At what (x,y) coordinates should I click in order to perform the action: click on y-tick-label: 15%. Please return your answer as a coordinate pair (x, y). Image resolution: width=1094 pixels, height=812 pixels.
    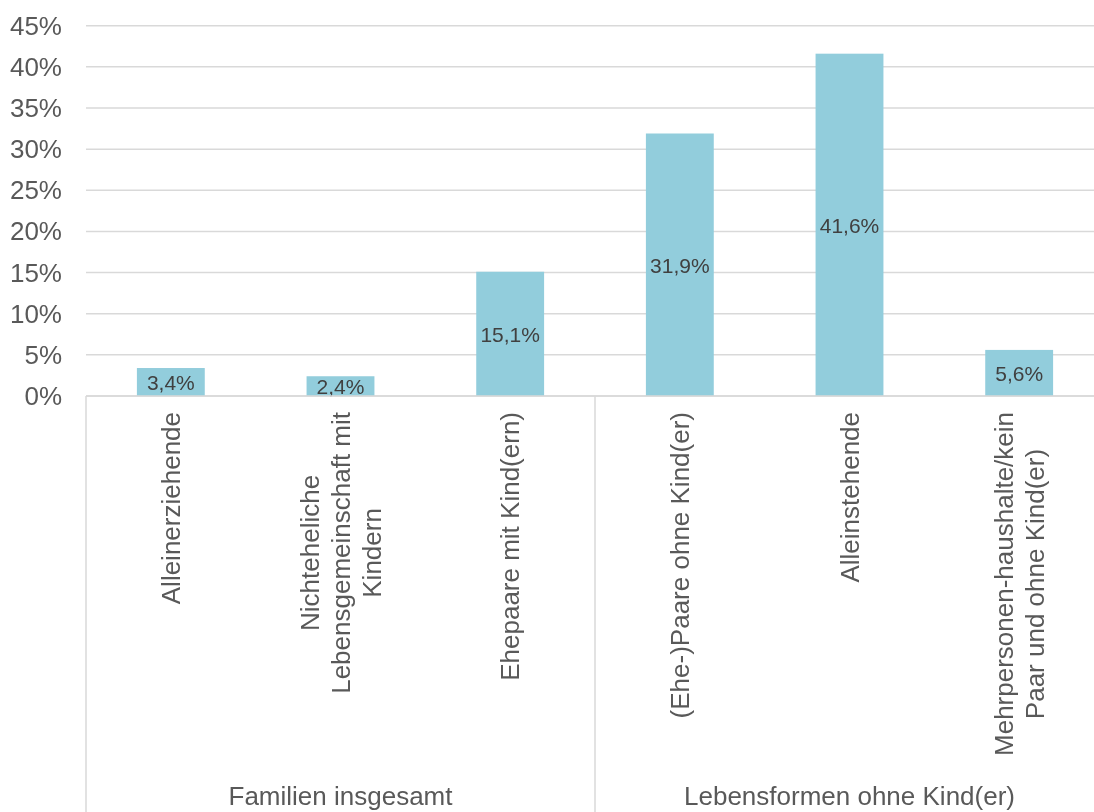
    Looking at the image, I should click on (35, 272).